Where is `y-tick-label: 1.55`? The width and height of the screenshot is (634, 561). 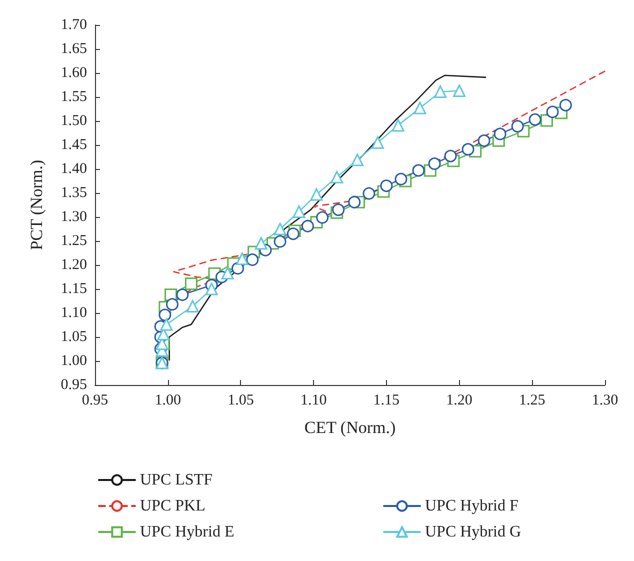 y-tick-label: 1.55 is located at coordinates (73, 97).